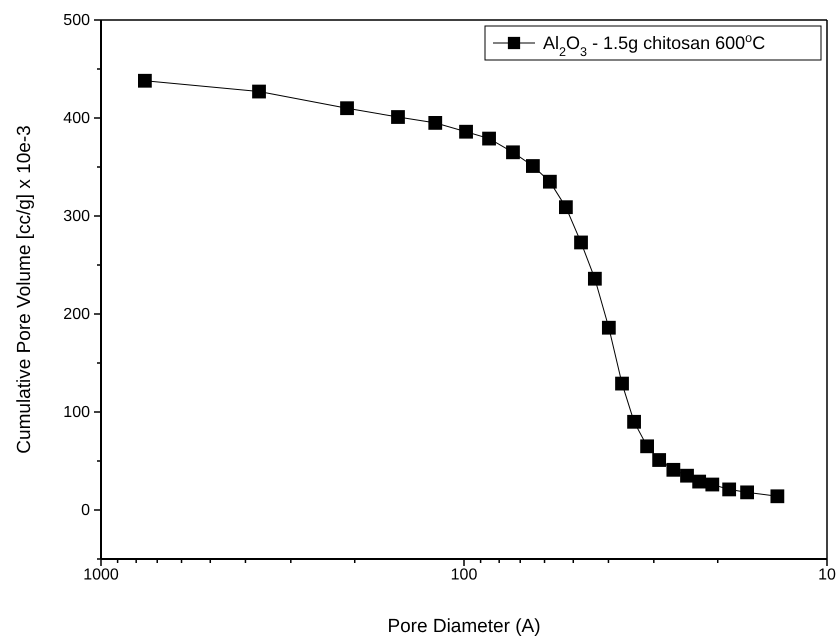  I want to click on x-tick-label: 100, so click(464, 575).